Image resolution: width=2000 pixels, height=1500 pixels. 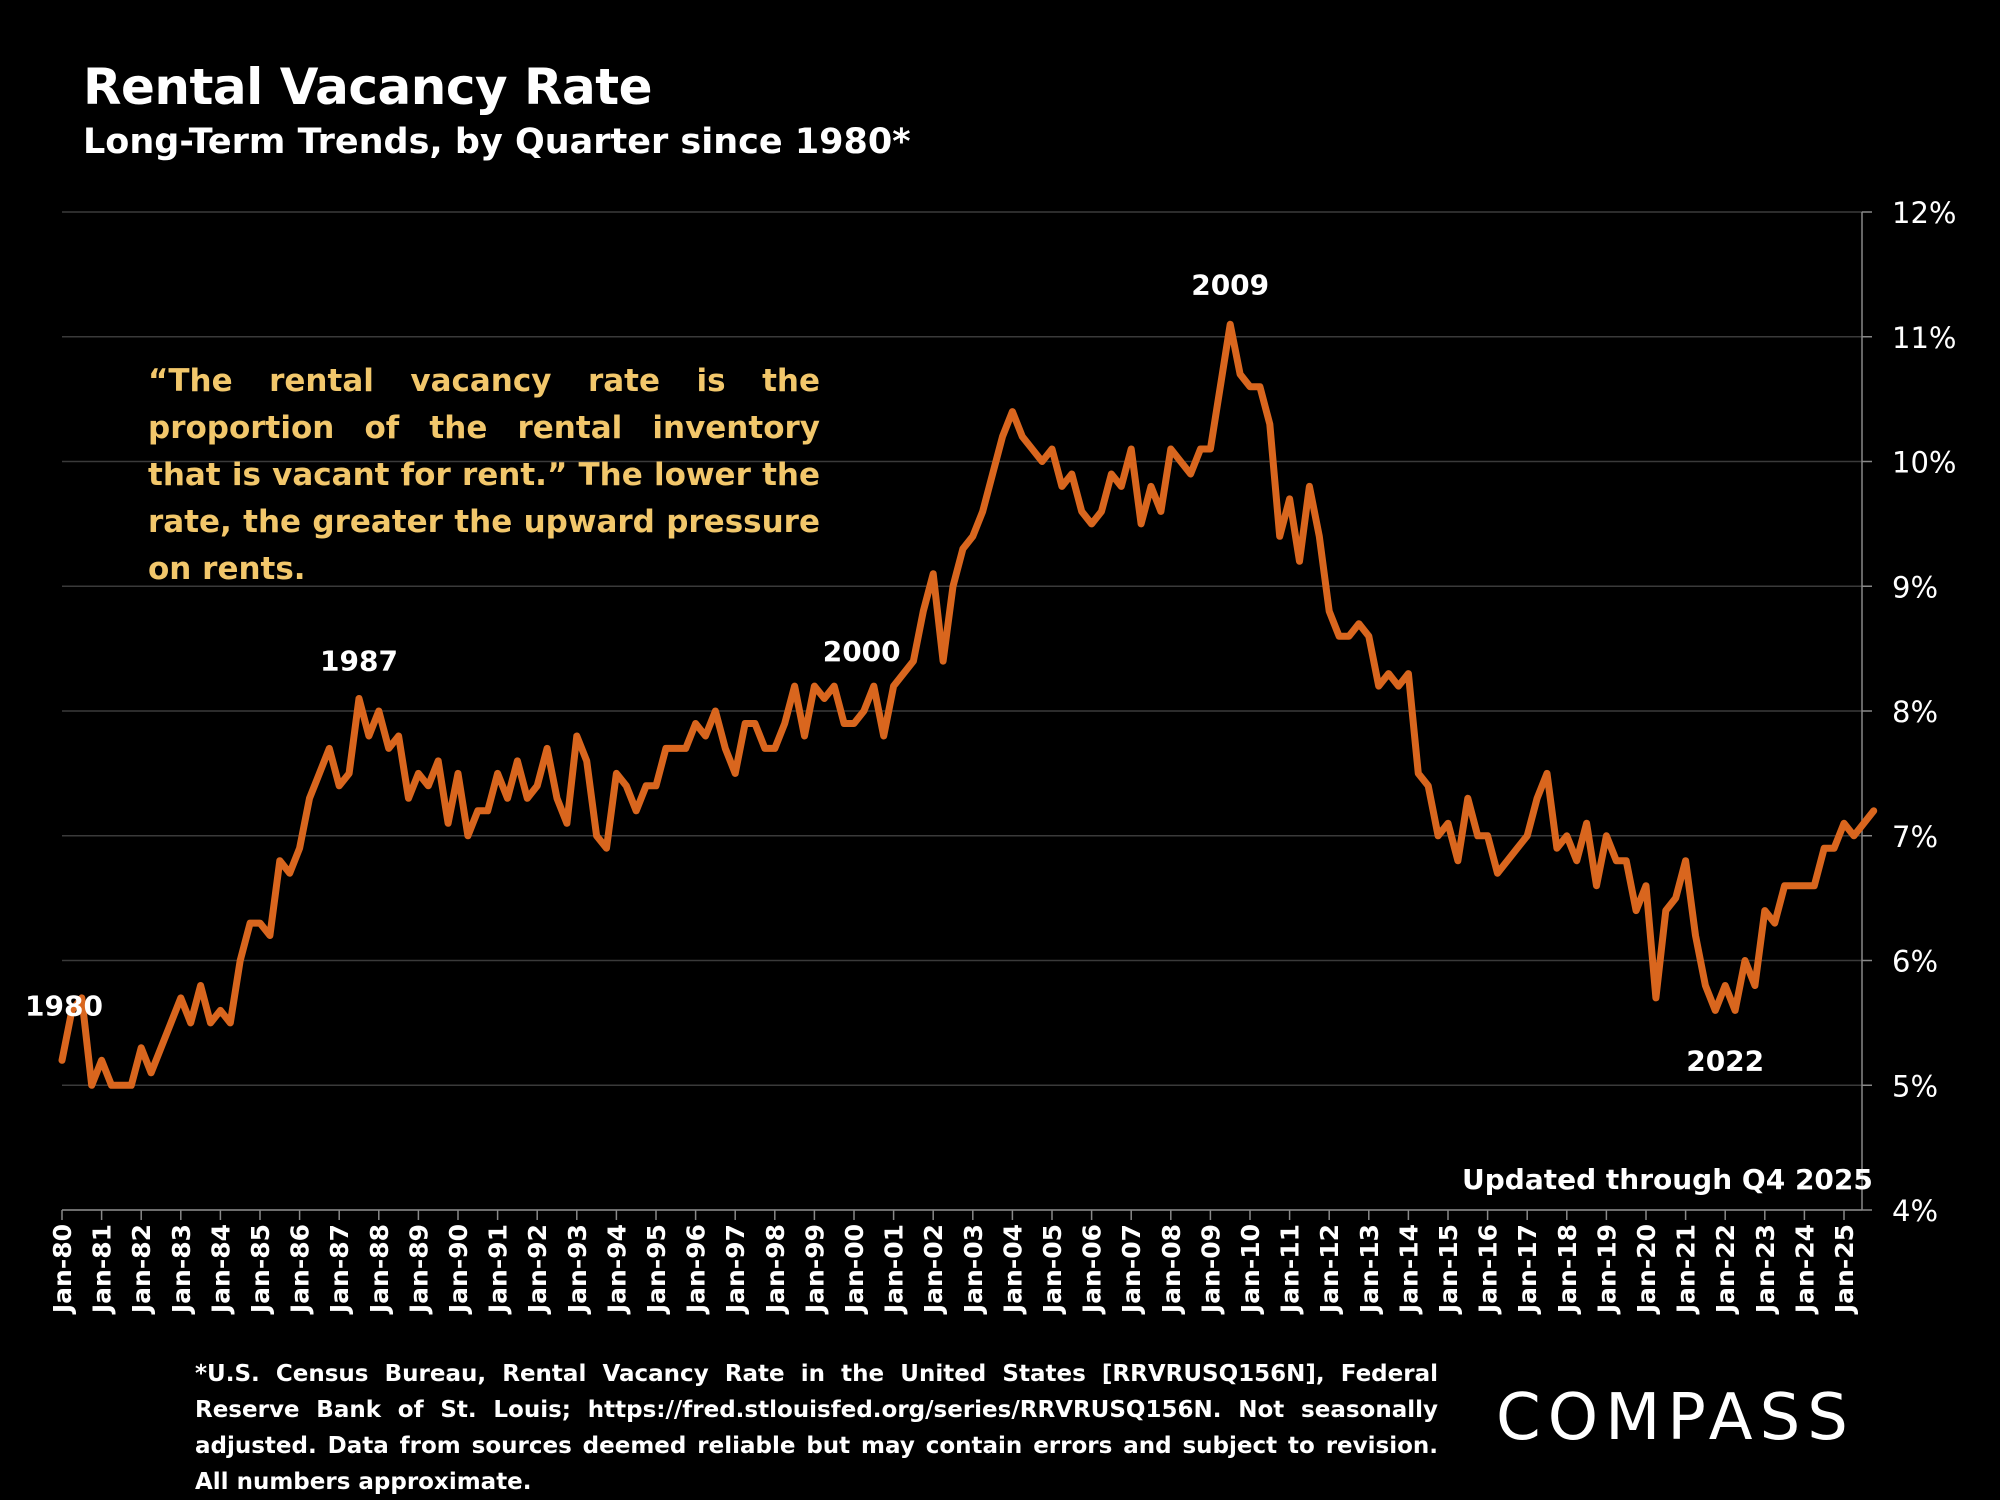 I want to click on x-tick-label: Jan-16, so click(x=1488, y=1269).